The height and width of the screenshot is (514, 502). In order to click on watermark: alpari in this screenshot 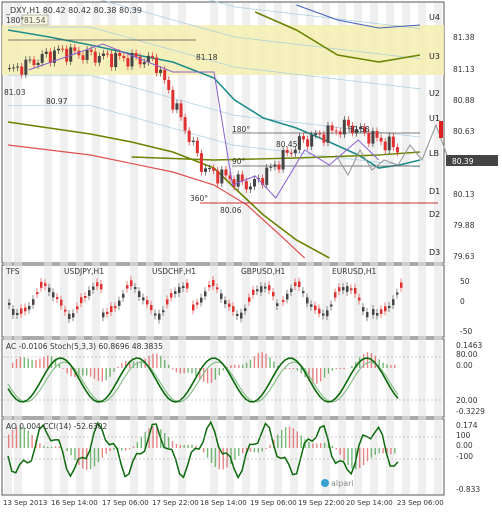, I will do `click(342, 483)`.